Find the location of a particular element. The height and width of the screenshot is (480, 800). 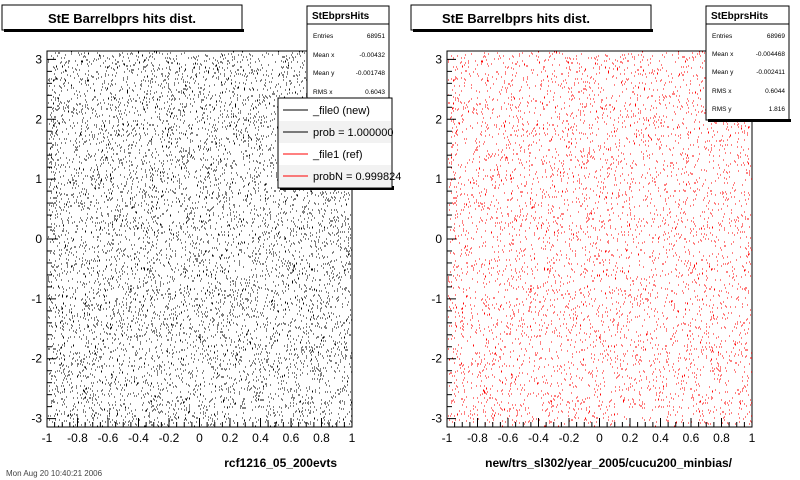

right-stats-value: 1.816 is located at coordinates (777, 109).